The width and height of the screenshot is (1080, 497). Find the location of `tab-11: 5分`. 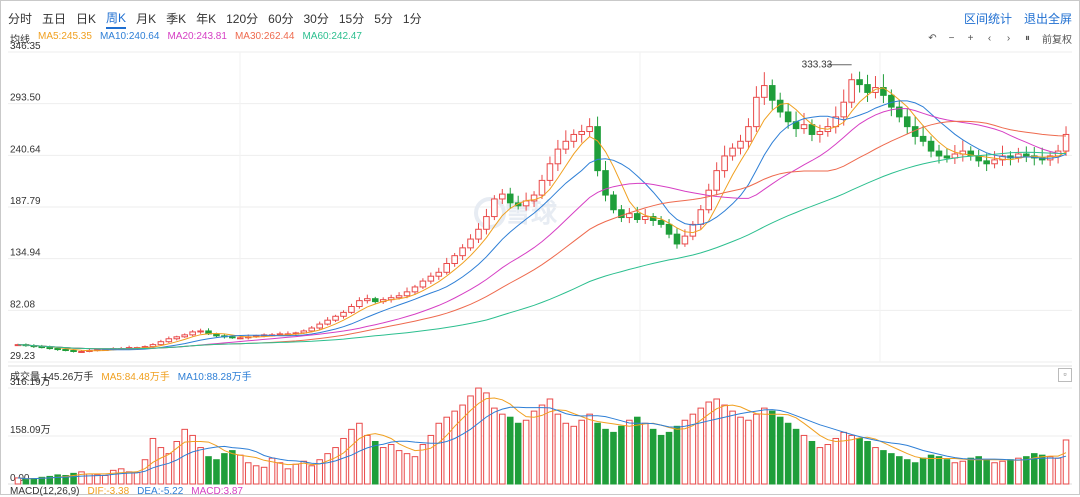

tab-11: 5分 is located at coordinates (383, 19).